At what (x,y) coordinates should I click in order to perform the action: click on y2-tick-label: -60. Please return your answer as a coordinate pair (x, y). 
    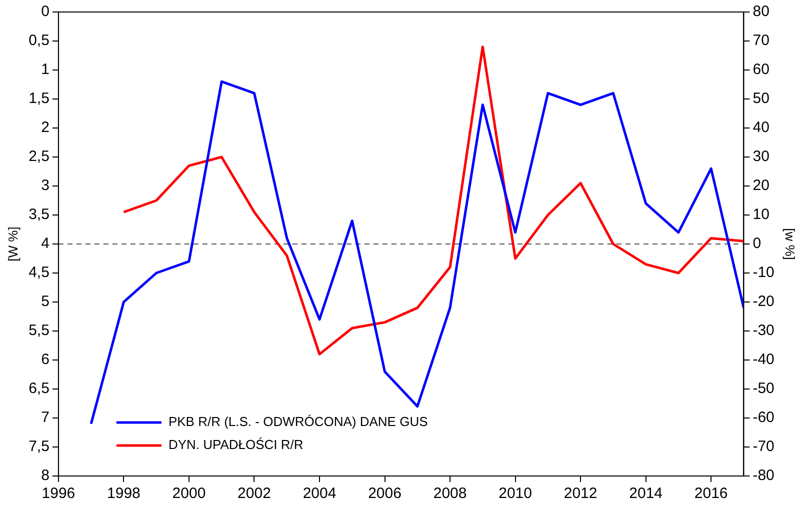
    Looking at the image, I should click on (763, 417).